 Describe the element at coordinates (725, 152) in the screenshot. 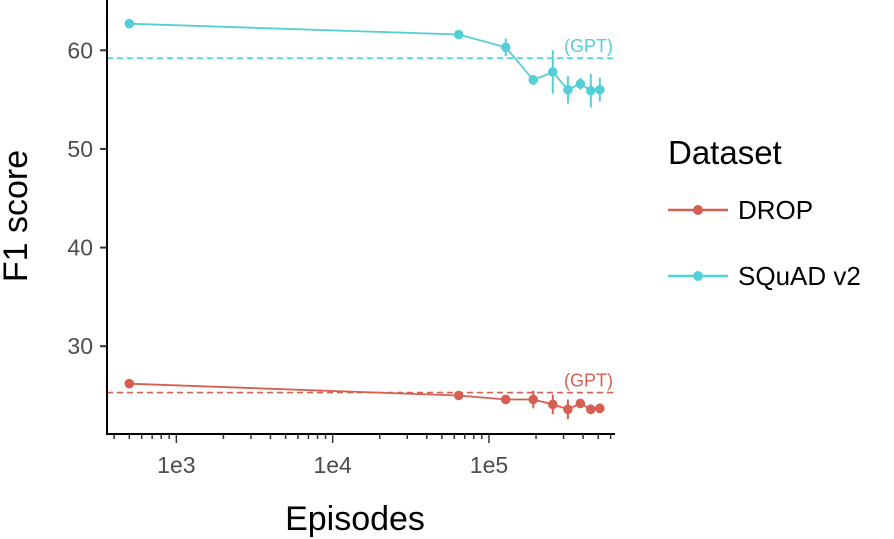

I see `legend-title: Dataset` at that location.